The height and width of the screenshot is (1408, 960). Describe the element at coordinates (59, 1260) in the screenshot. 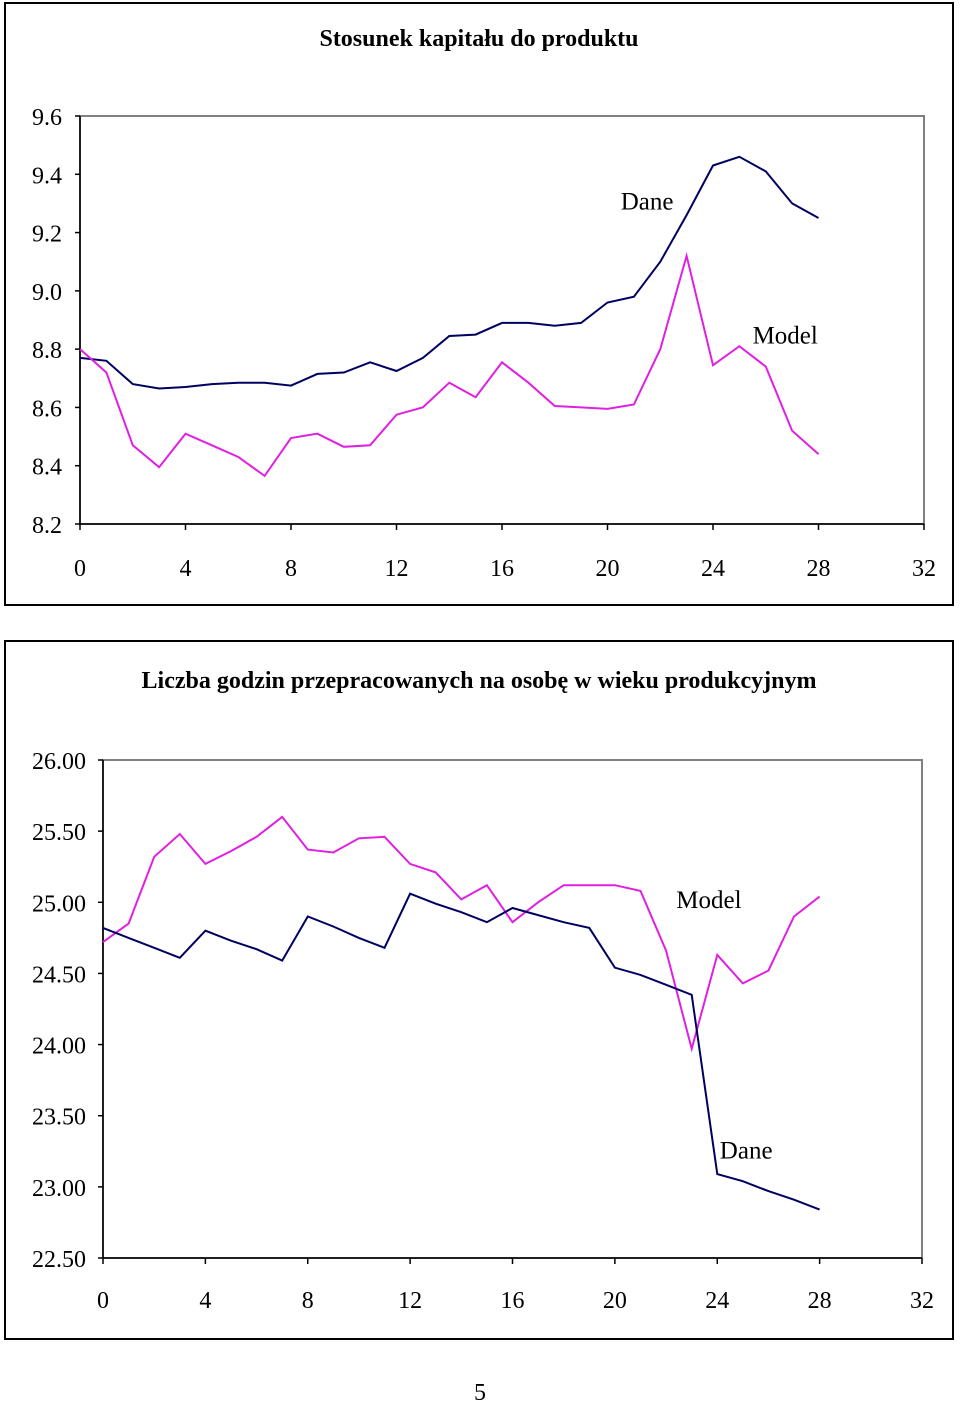

I see `y-tick-label: 22.50` at that location.